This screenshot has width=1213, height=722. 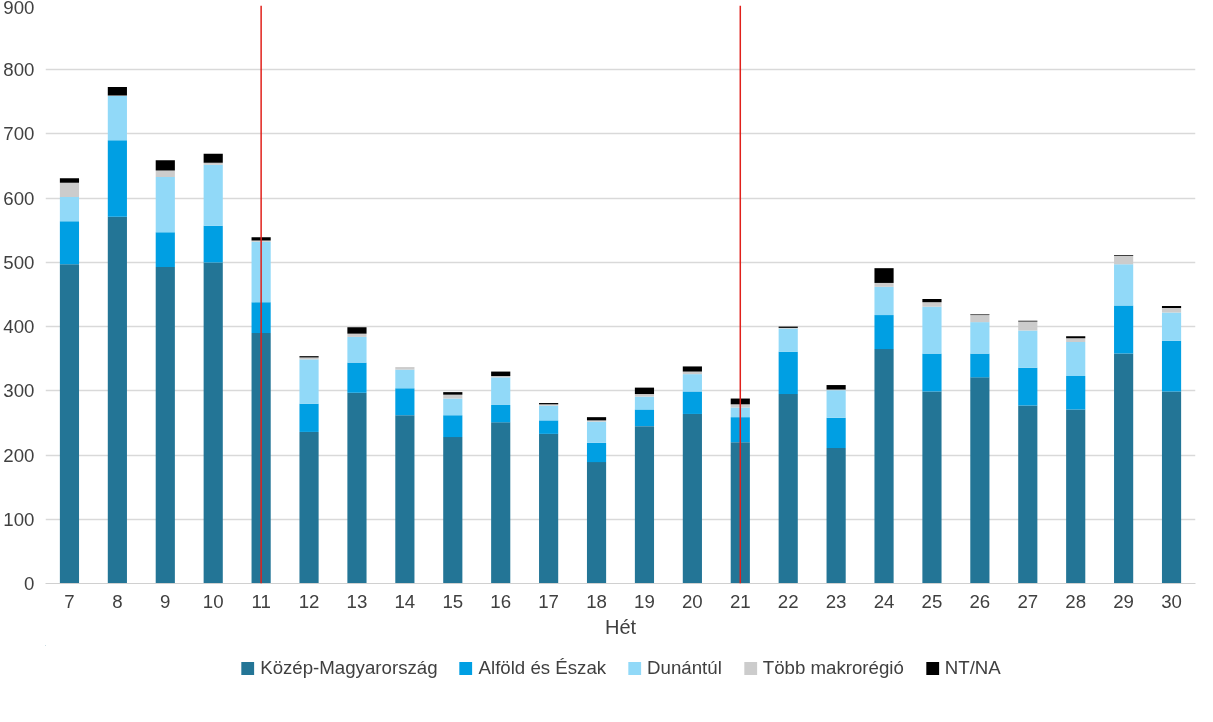 I want to click on x-tick-label: 30, so click(x=1171, y=601).